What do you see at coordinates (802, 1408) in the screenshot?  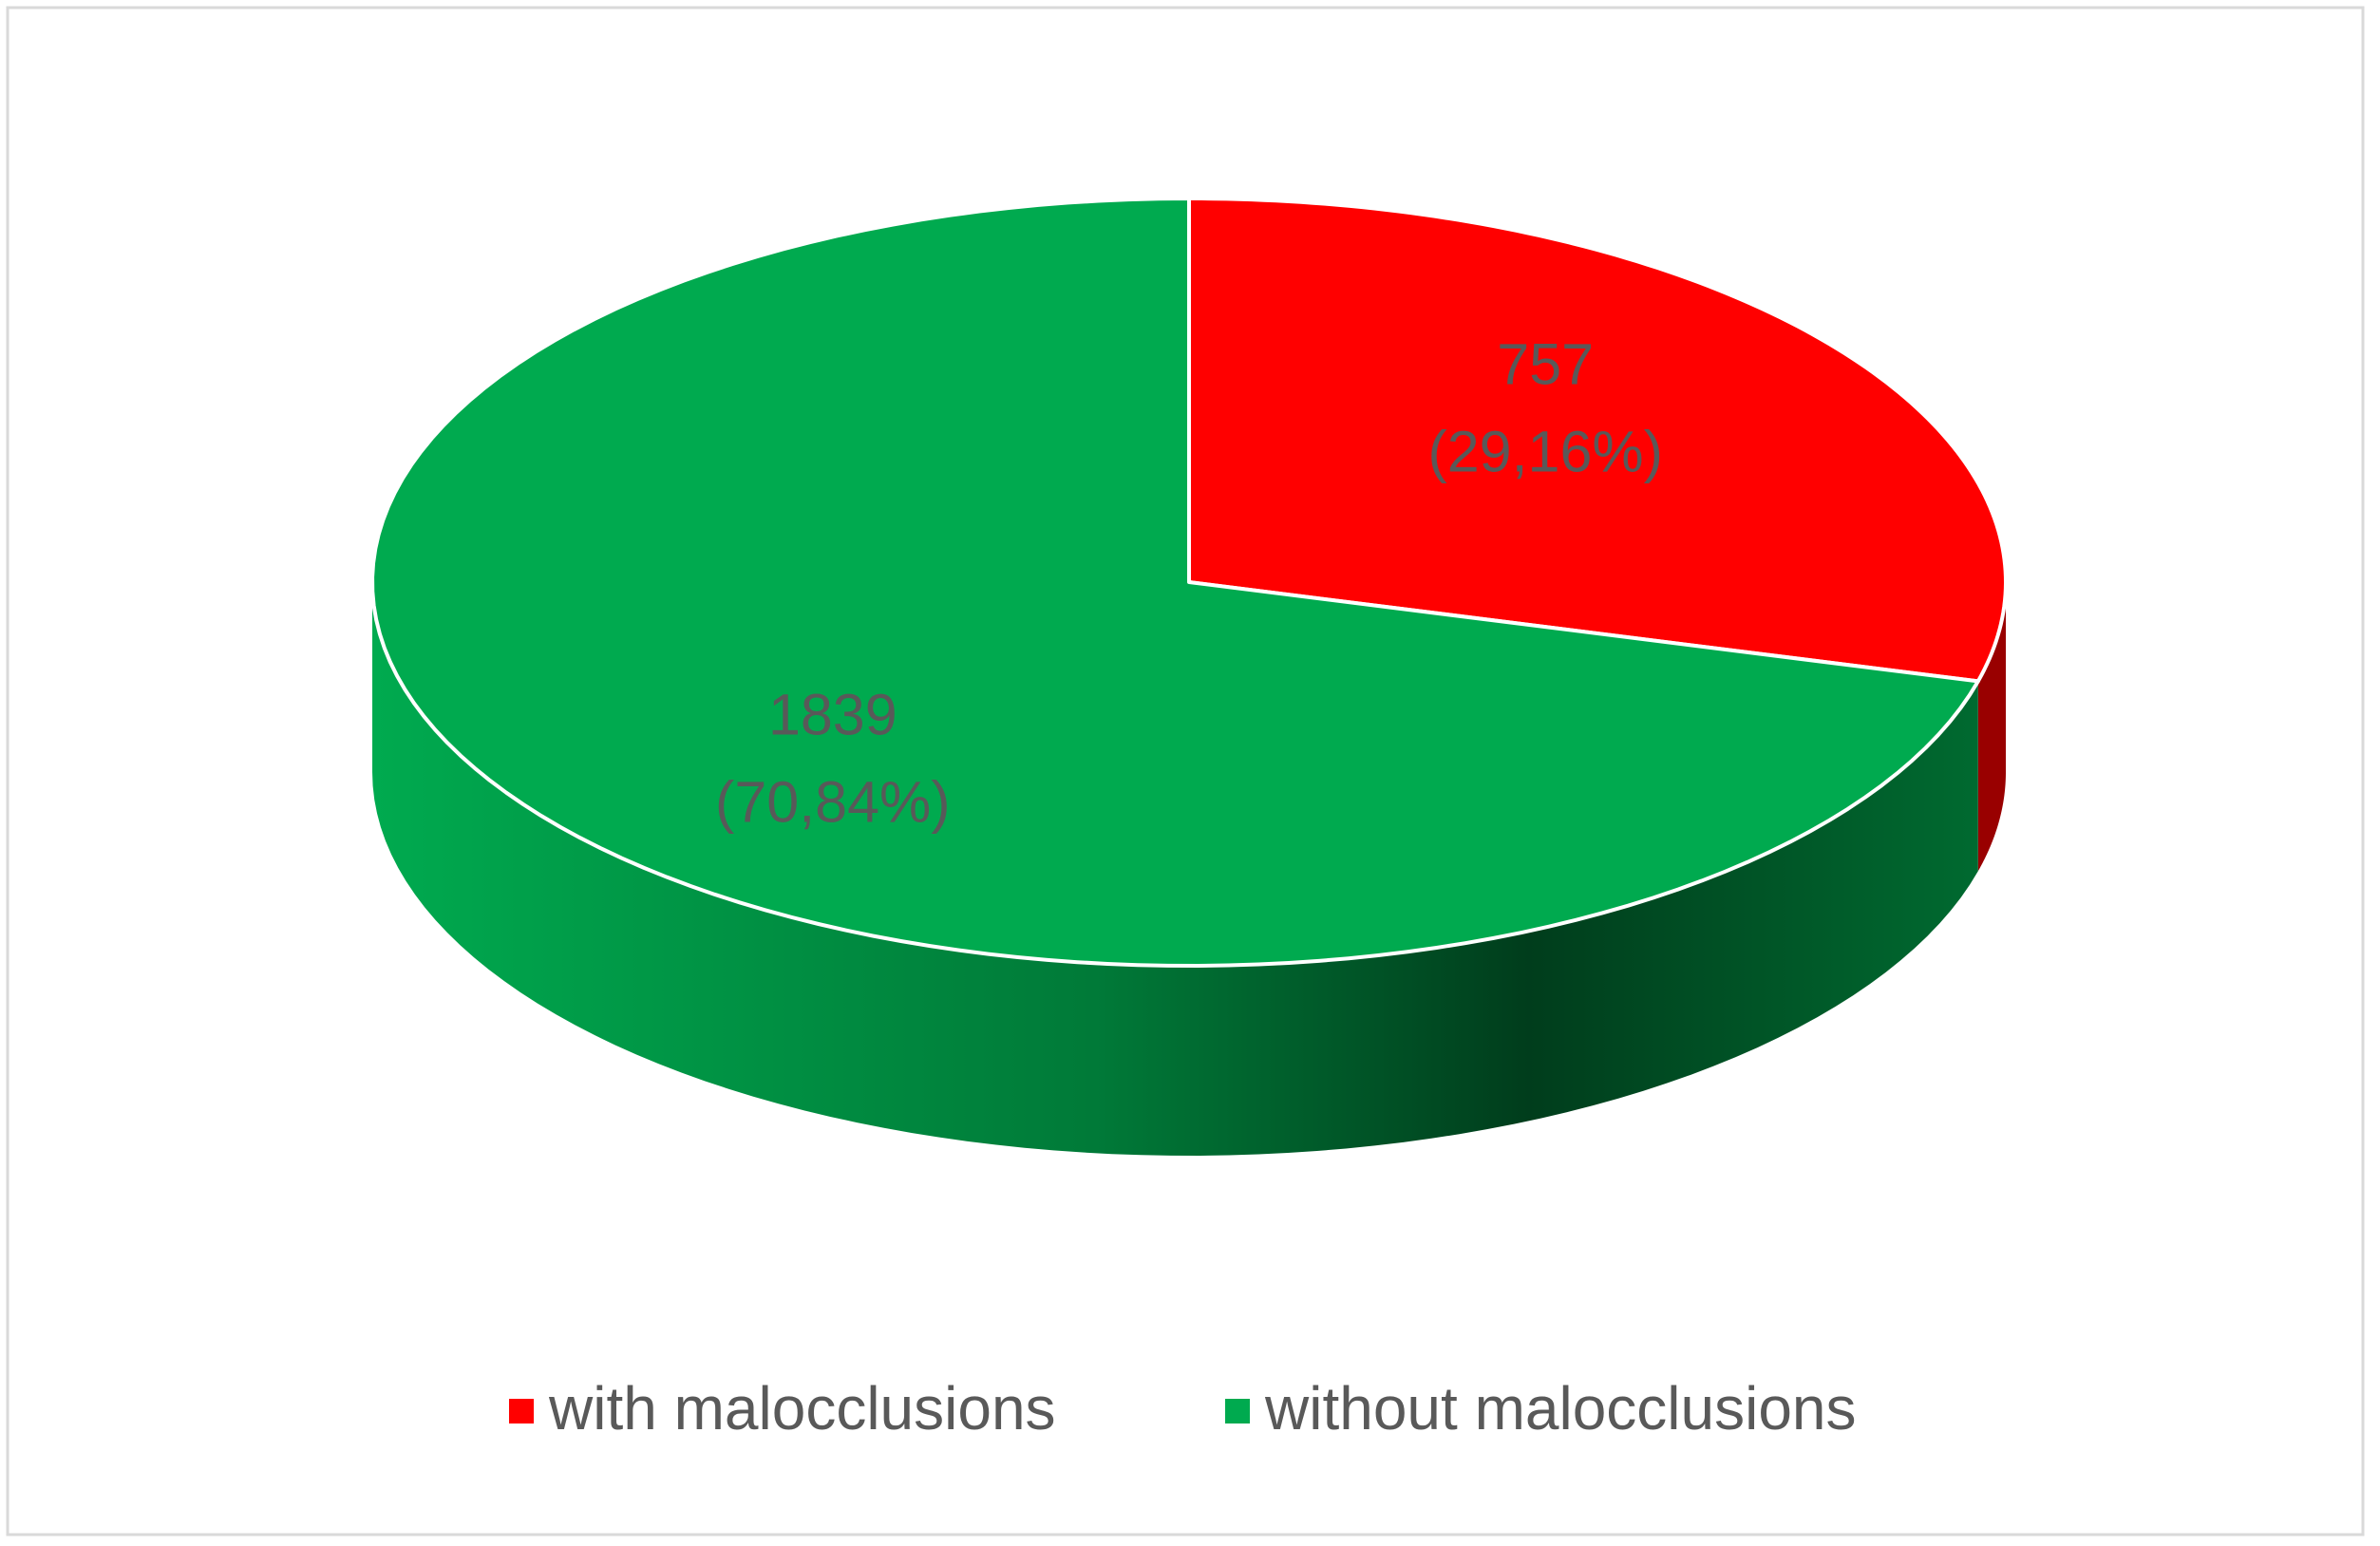 I see `legend-label: with malocclusions` at bounding box center [802, 1408].